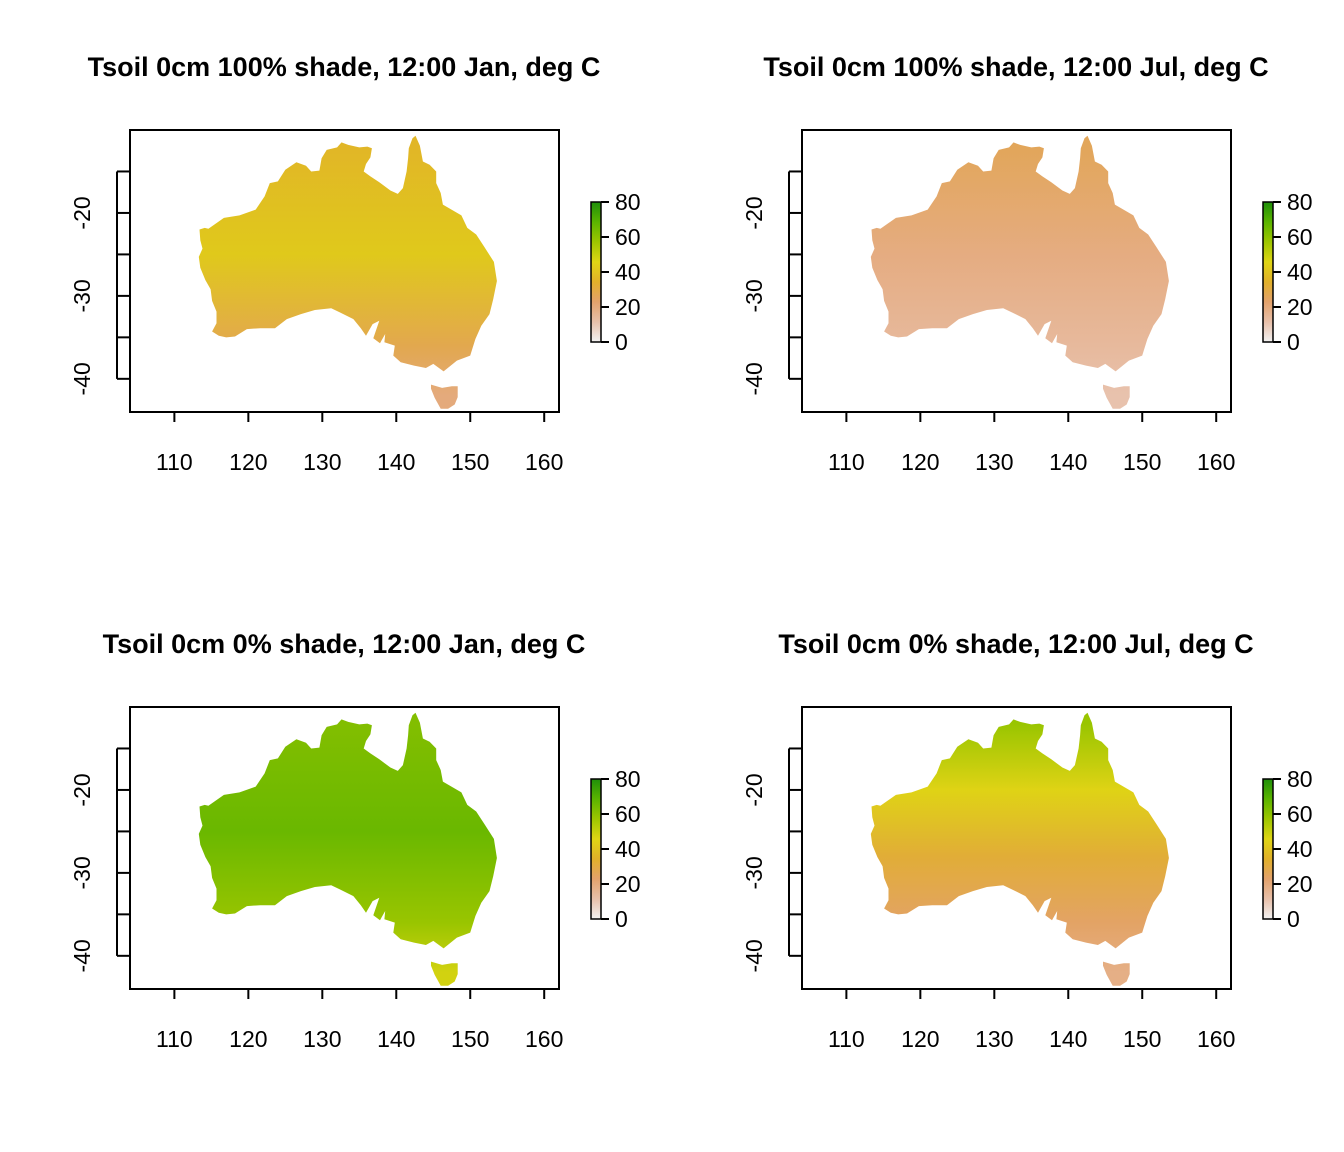 This screenshot has width=1344, height=1152. What do you see at coordinates (344, 644) in the screenshot?
I see `panel-title: Tsoil 0cm 0% shade, 12:00 Jan, deg C` at bounding box center [344, 644].